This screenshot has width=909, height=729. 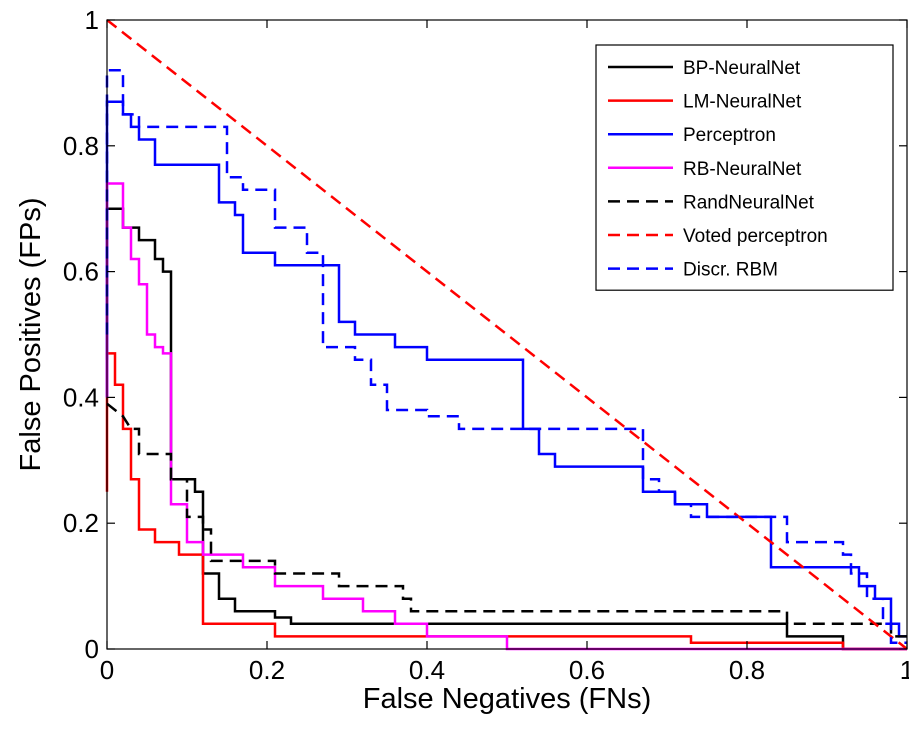 What do you see at coordinates (31, 335) in the screenshot?
I see `y-axis-title: False Positives (FPs)` at bounding box center [31, 335].